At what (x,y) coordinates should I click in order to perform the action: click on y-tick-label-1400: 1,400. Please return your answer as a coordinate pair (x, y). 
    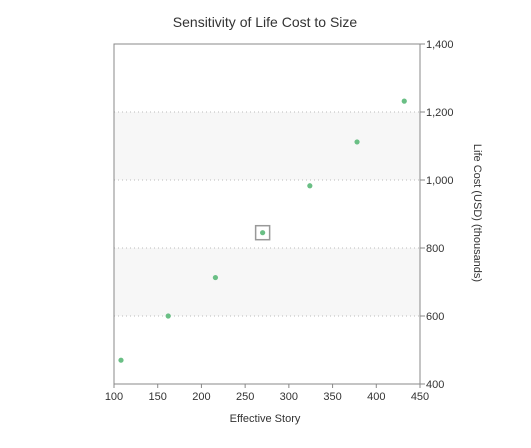
    Looking at the image, I should click on (440, 45).